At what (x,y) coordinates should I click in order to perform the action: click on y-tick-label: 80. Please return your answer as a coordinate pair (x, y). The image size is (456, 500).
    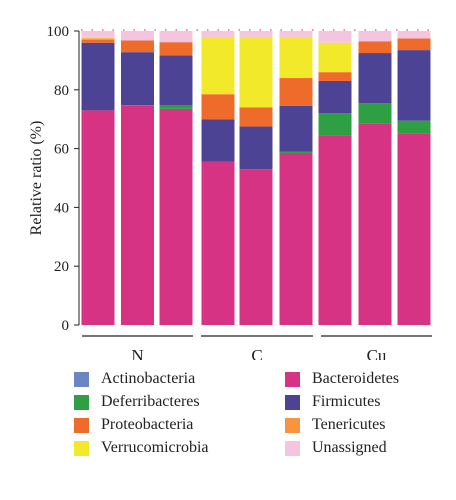
    Looking at the image, I should click on (61, 91).